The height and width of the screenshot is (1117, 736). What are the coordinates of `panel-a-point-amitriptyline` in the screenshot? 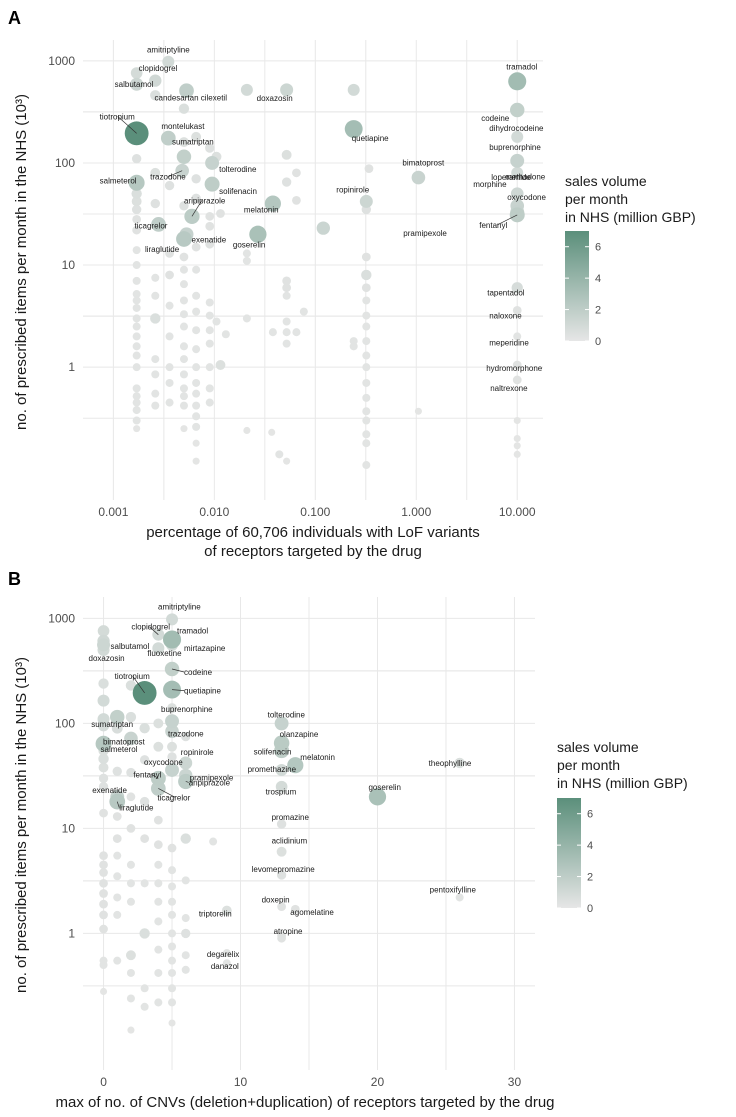 It's located at (168, 61).